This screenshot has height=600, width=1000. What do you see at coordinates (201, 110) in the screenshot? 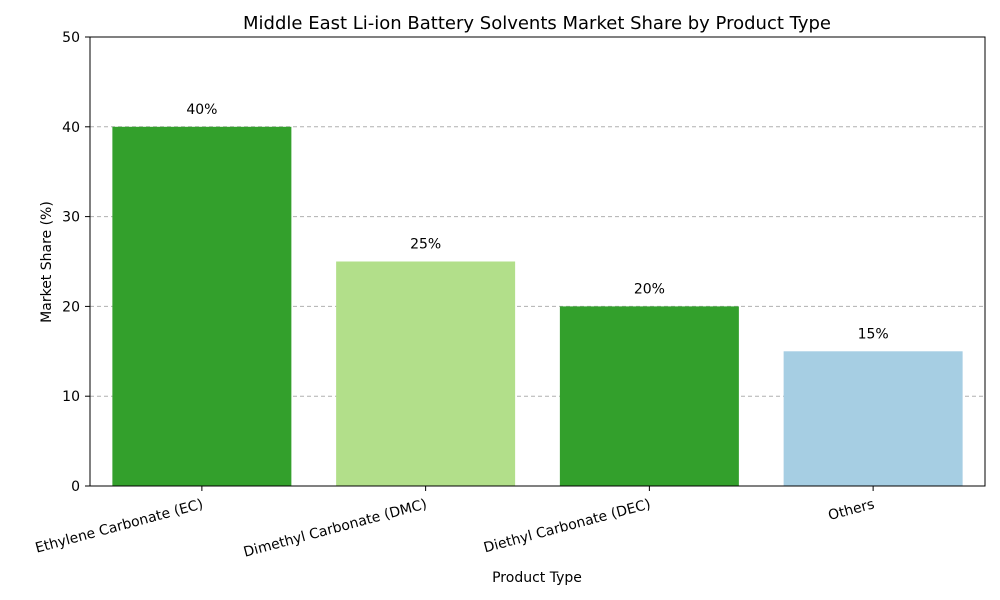
I see `bar-value-label: 40%` at bounding box center [201, 110].